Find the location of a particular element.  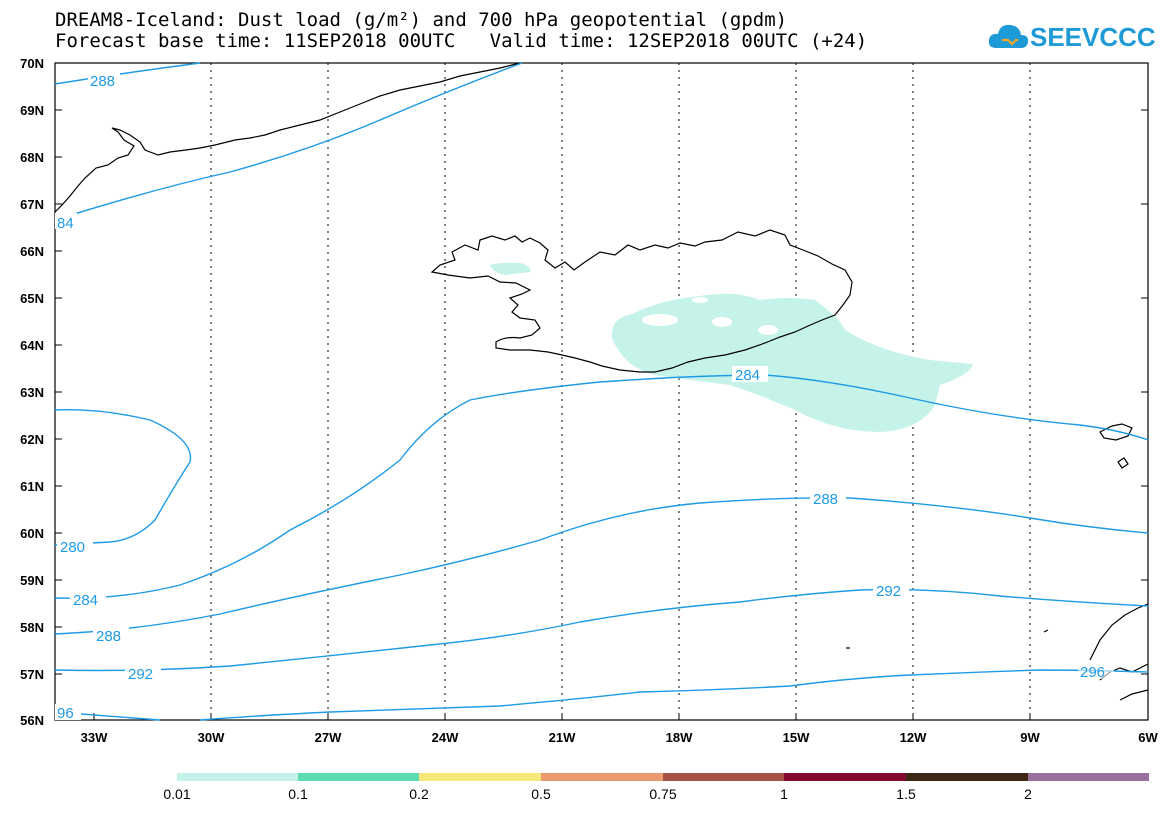

lon-label: 15W is located at coordinates (796, 737).